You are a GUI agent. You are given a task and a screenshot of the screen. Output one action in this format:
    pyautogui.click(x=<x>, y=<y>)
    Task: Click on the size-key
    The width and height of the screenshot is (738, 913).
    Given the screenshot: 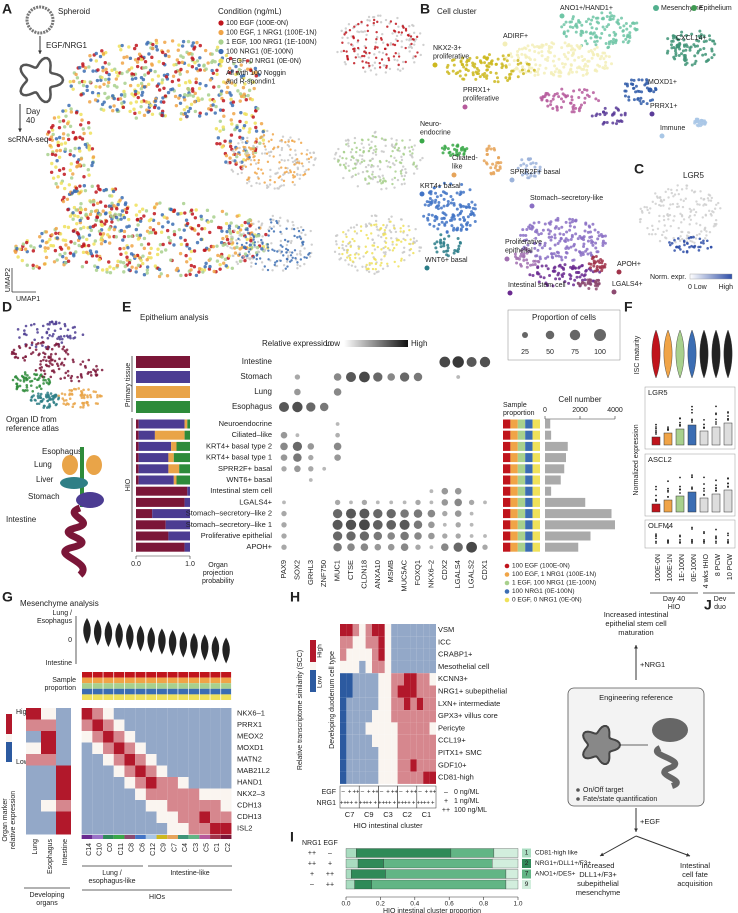 What is the action you would take?
    pyautogui.click(x=525, y=335)
    